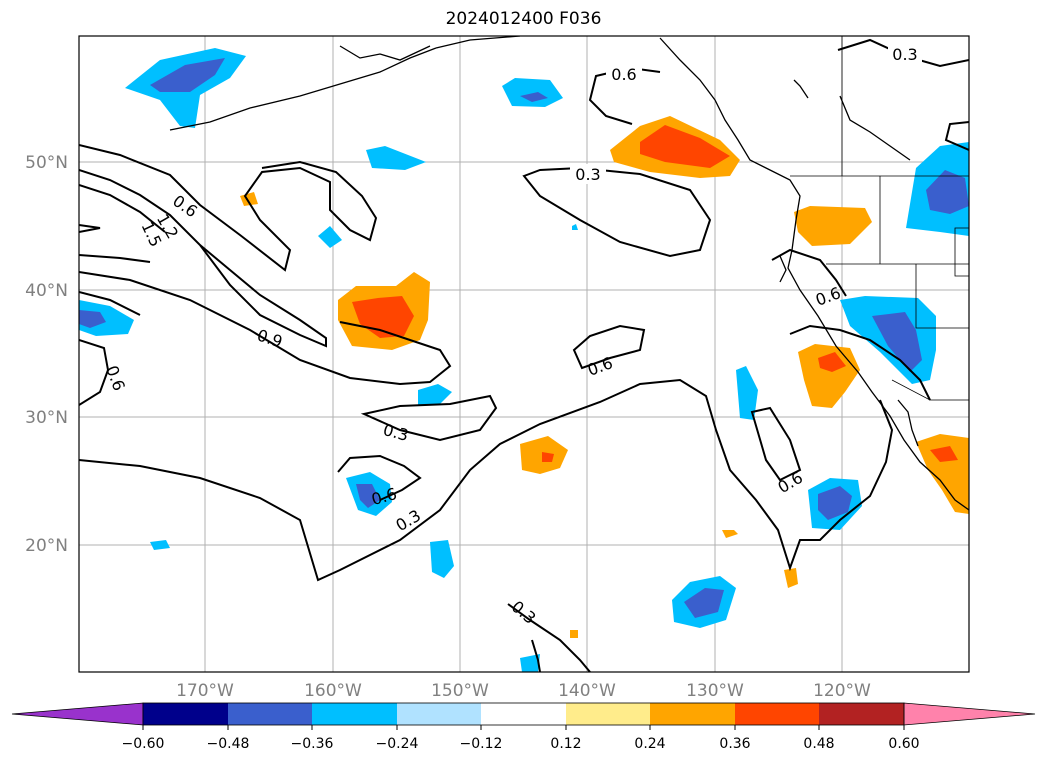  I want to click on lon-label: 120°W, so click(842, 691).